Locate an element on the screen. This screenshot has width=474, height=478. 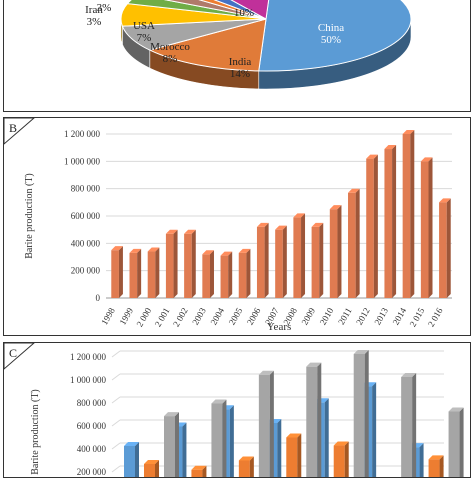
pie-value-label: 50% is located at coordinates (331, 40).